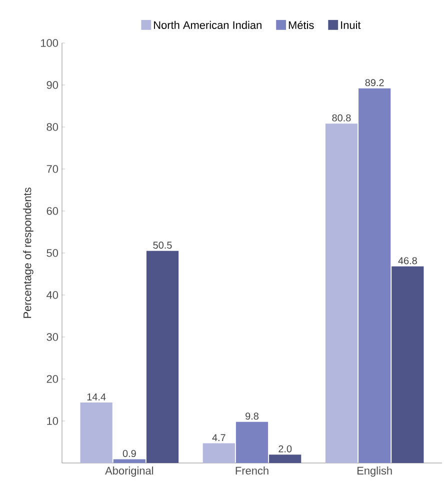 Image resolution: width=448 pixels, height=485 pixels. What do you see at coordinates (52, 211) in the screenshot?
I see `y-tick-label: 60` at bounding box center [52, 211].